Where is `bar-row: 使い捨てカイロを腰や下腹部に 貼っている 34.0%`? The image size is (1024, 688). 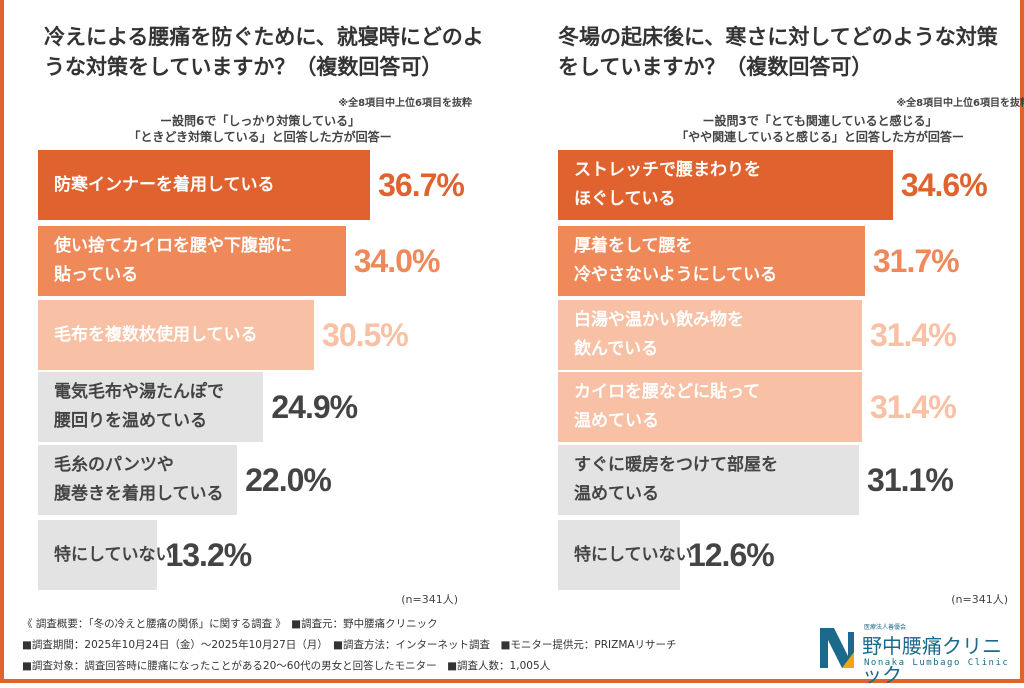 bar-row: 使い捨てカイロを腰や下腹部に 貼っている 34.0% is located at coordinates (273, 261).